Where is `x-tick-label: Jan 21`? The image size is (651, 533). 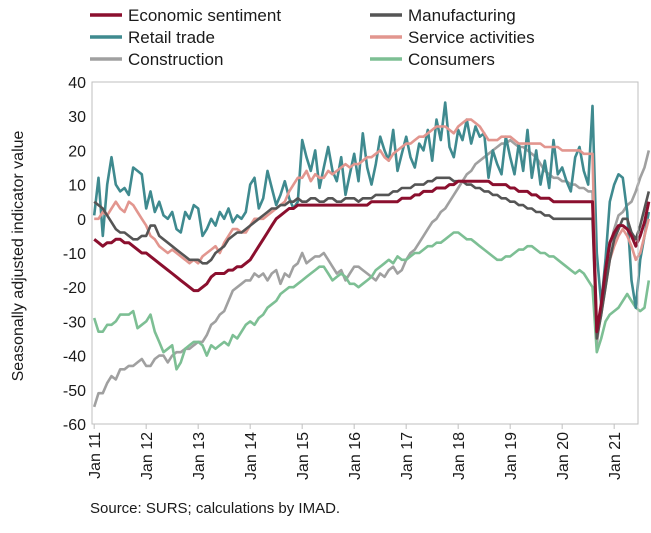
x-tick-label: Jan 21 is located at coordinates (615, 456).